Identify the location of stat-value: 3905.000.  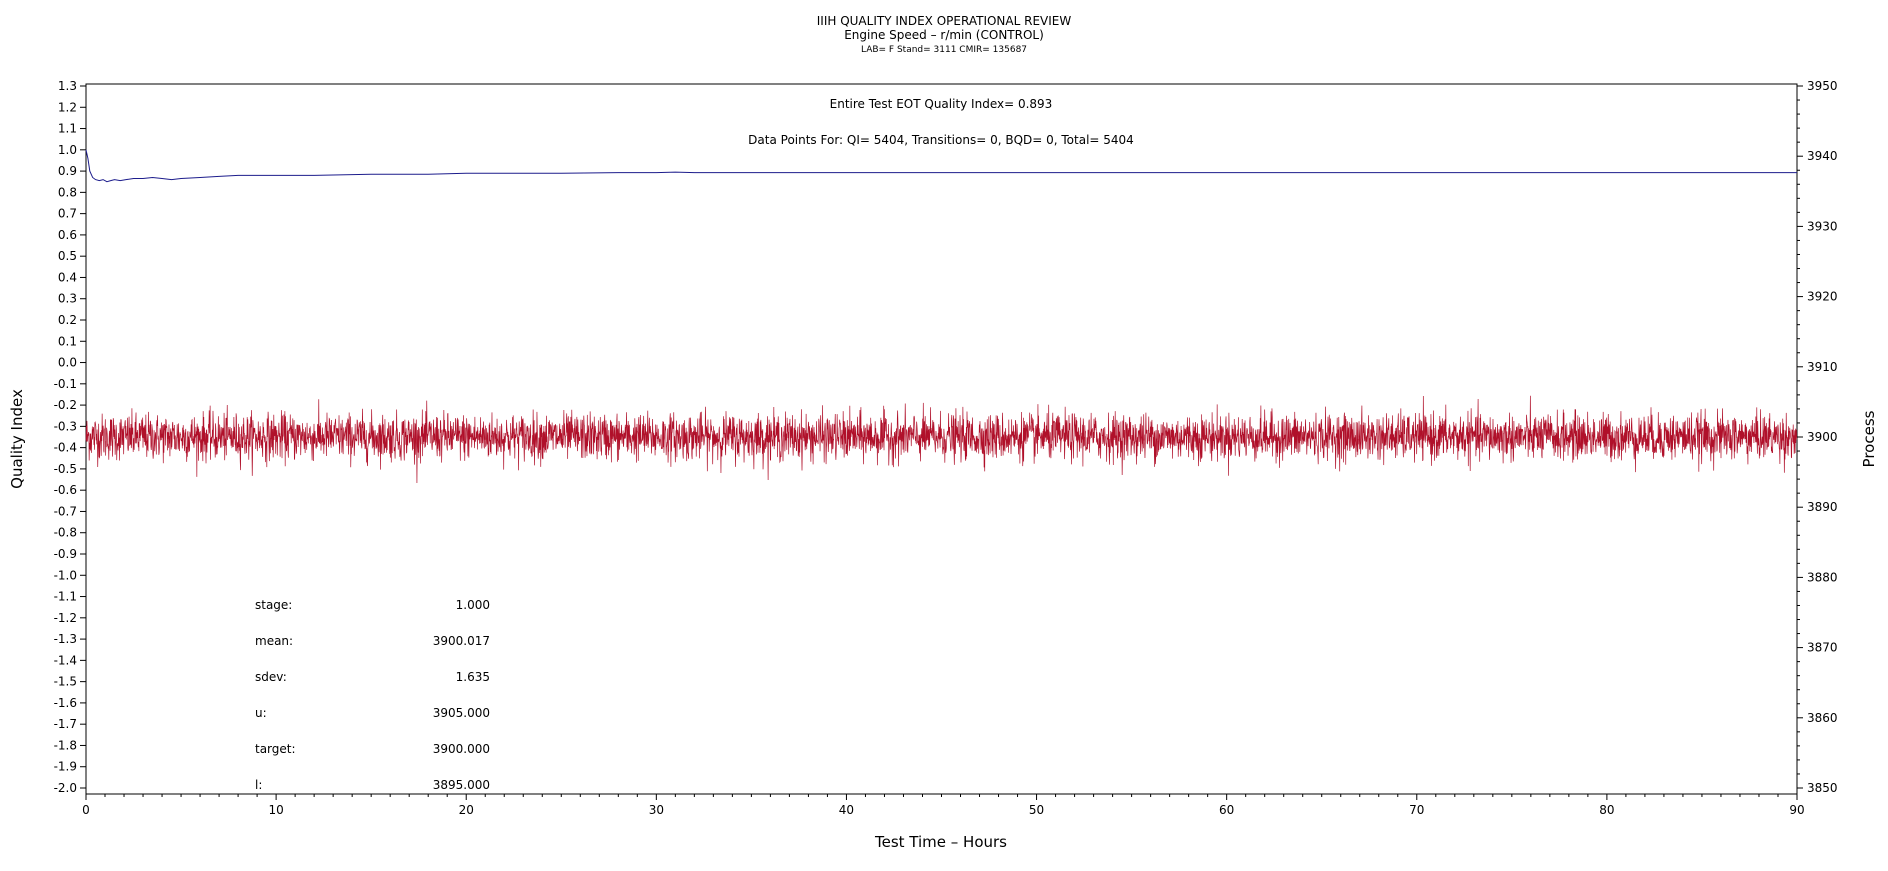
(461, 713).